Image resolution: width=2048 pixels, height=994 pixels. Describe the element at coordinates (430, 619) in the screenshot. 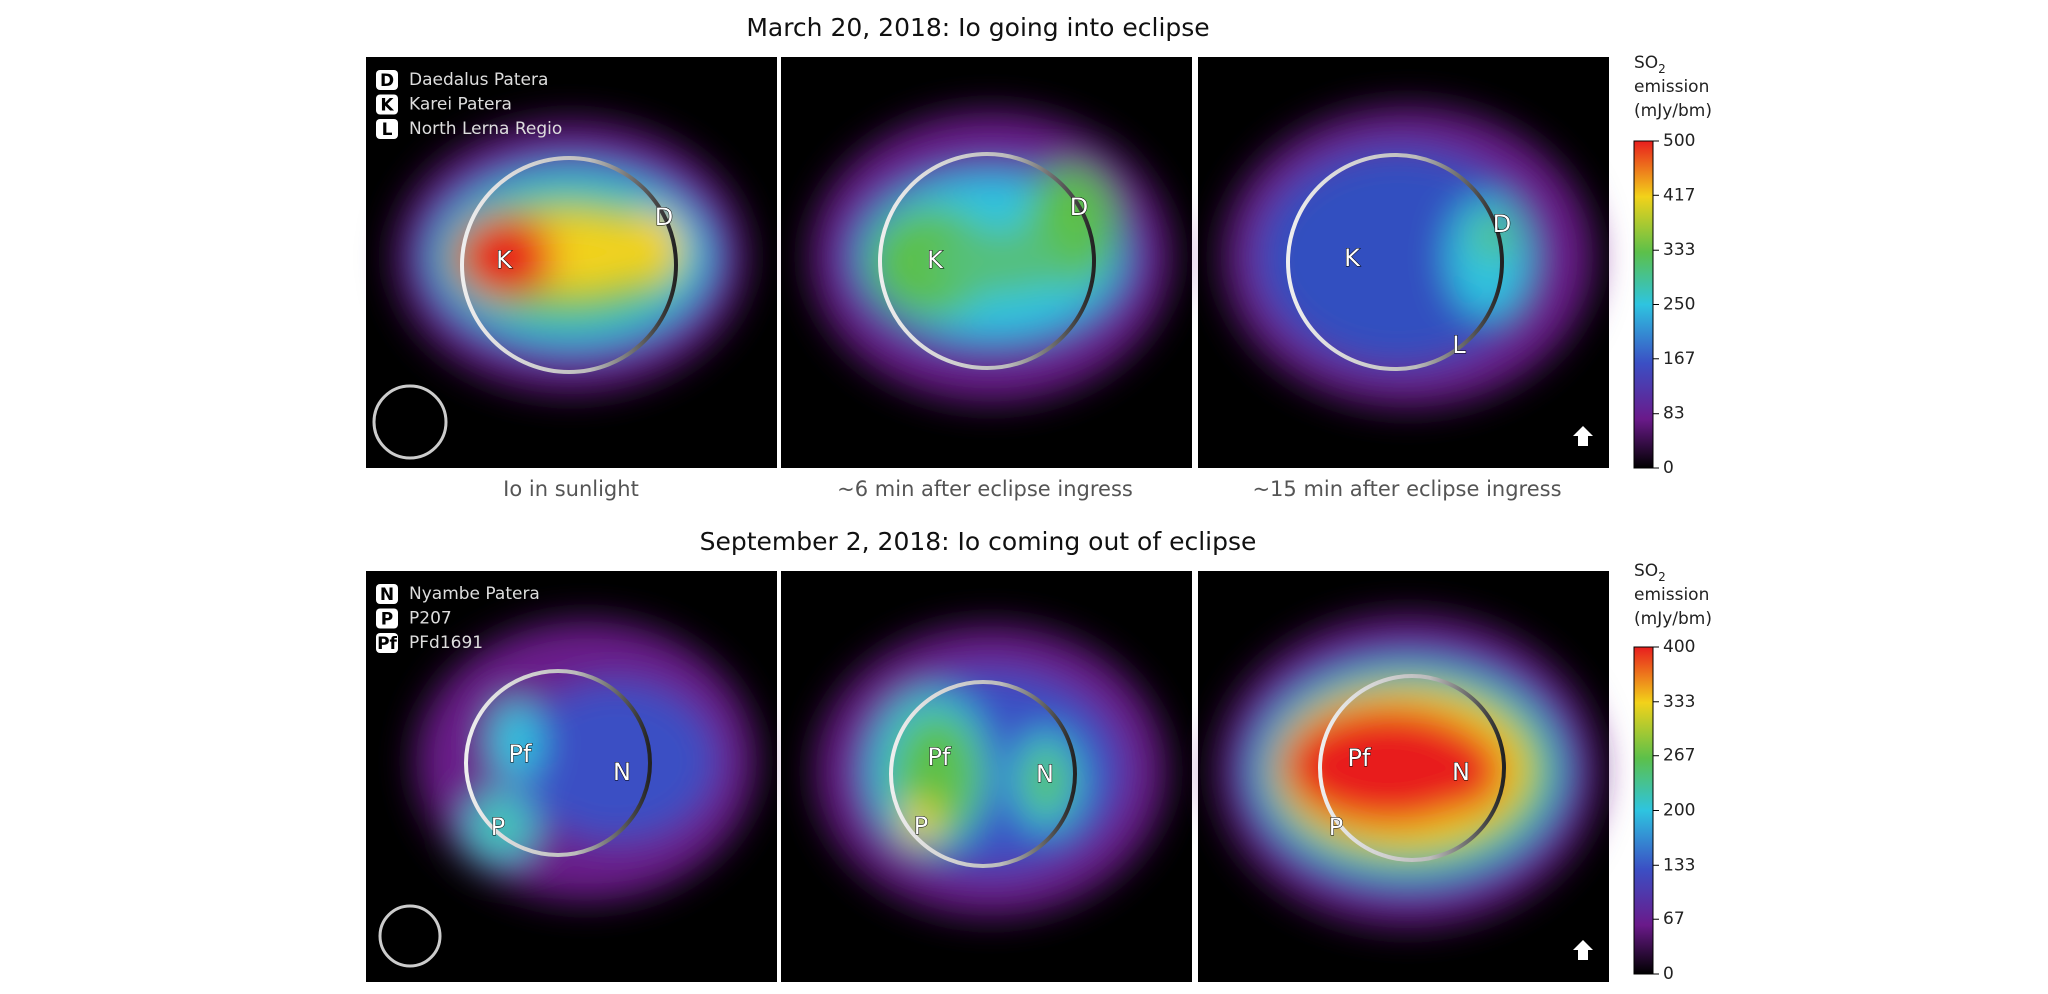

I see `legend-label: P207` at that location.